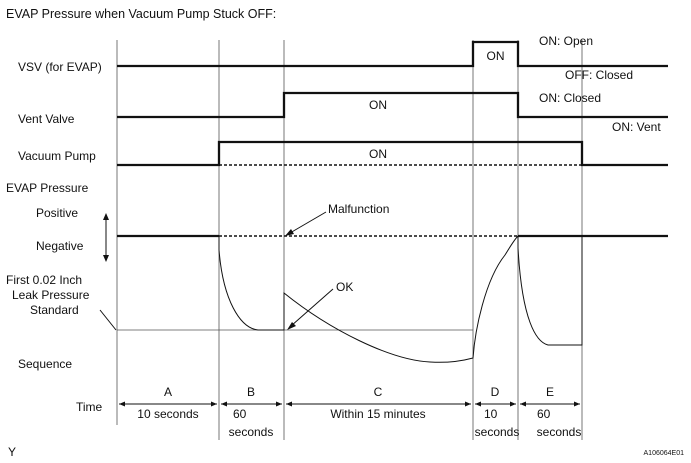 The image size is (691, 463). Describe the element at coordinates (566, 41) in the screenshot. I see `vsv-on-state-label: ON: Open` at that location.